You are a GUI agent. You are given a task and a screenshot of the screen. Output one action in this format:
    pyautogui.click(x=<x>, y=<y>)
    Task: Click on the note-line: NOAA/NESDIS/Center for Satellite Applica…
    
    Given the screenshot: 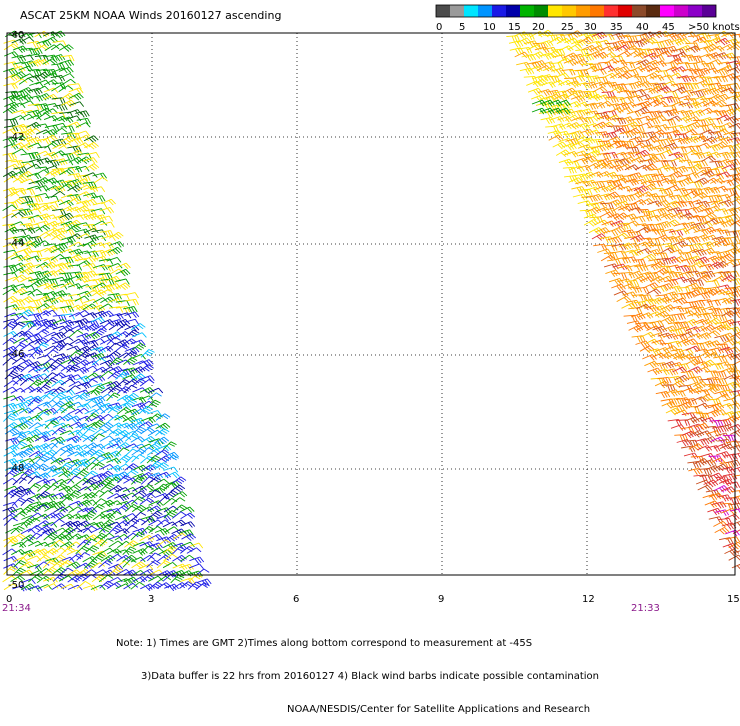 What is the action you would take?
    pyautogui.click(x=439, y=709)
    